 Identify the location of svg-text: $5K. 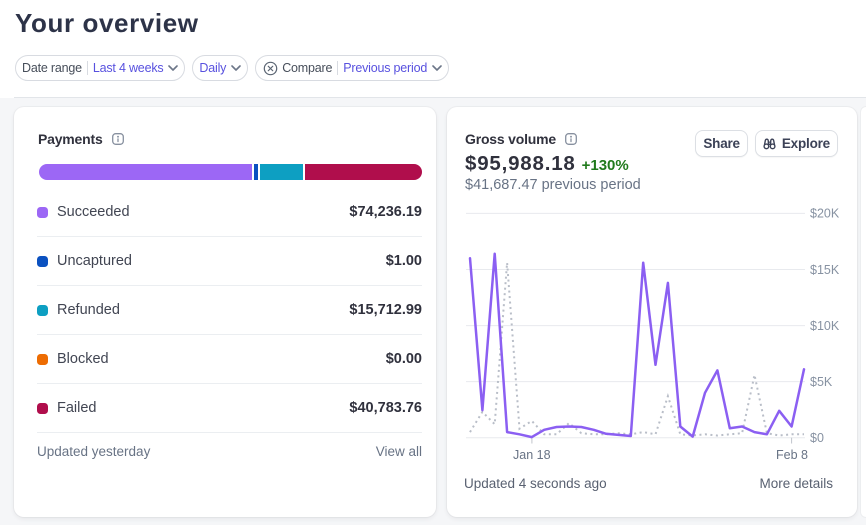
(821, 382).